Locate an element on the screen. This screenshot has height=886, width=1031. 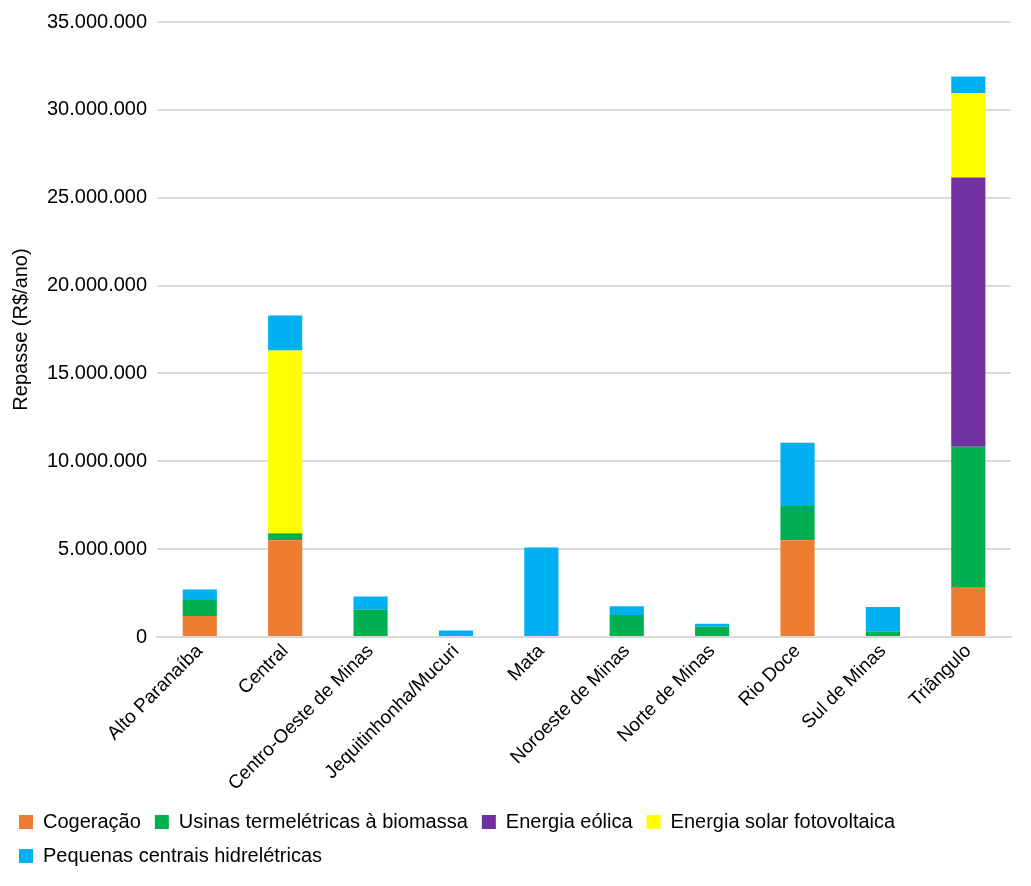
y-tick-label: 0 is located at coordinates (141, 635).